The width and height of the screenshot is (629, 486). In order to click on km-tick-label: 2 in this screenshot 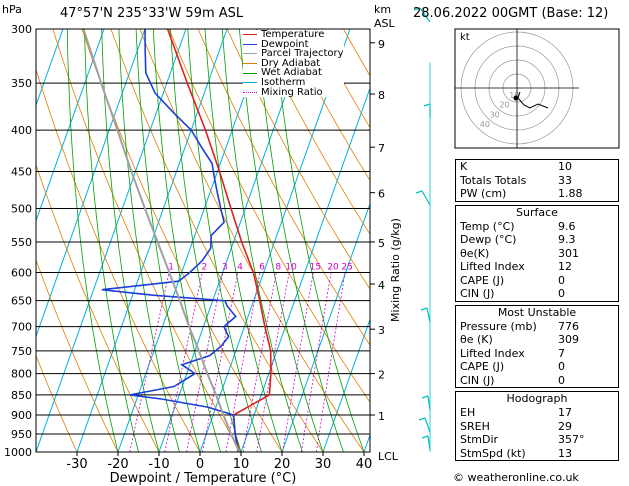, I will do `click(381, 375)`.